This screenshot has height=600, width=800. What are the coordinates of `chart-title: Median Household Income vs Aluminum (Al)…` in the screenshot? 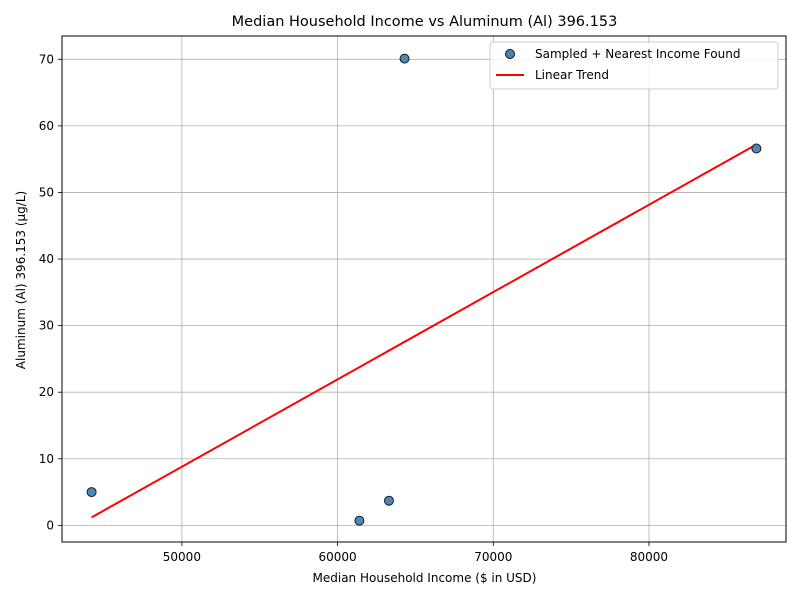 It's located at (425, 22).